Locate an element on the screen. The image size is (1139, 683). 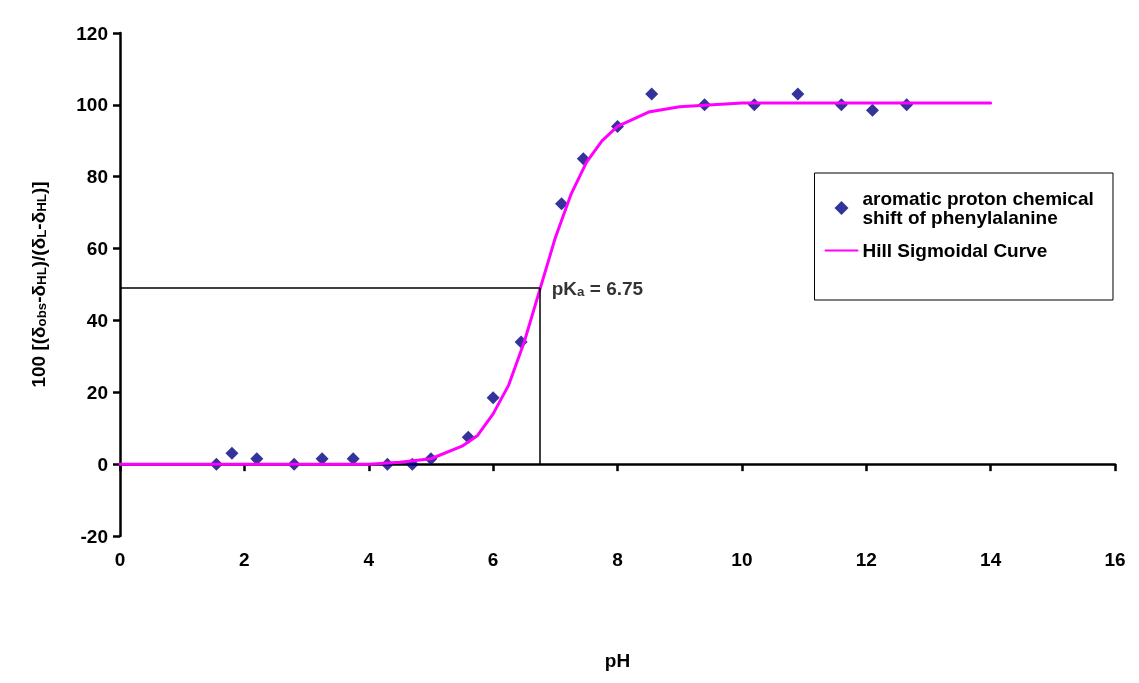
x-tick-label: 12 is located at coordinates (866, 559).